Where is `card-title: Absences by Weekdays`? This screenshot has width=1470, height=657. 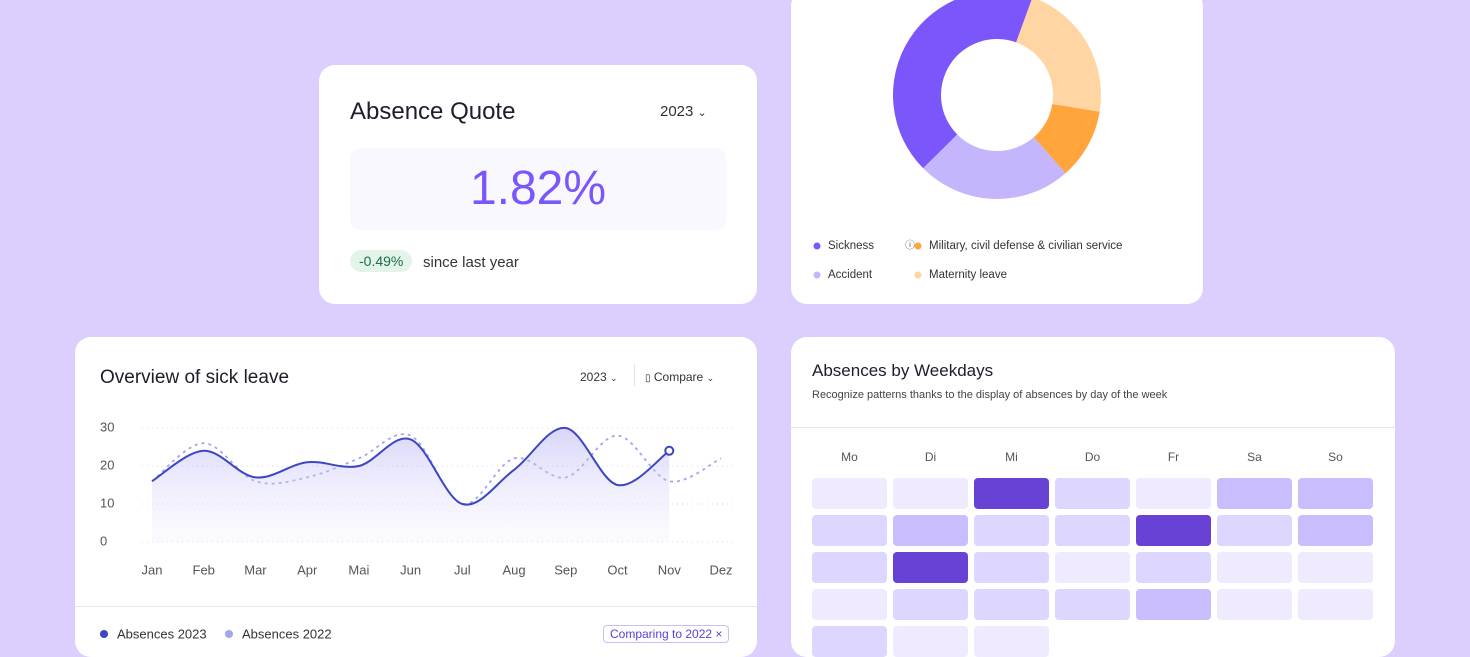
card-title: Absences by Weekdays is located at coordinates (903, 370).